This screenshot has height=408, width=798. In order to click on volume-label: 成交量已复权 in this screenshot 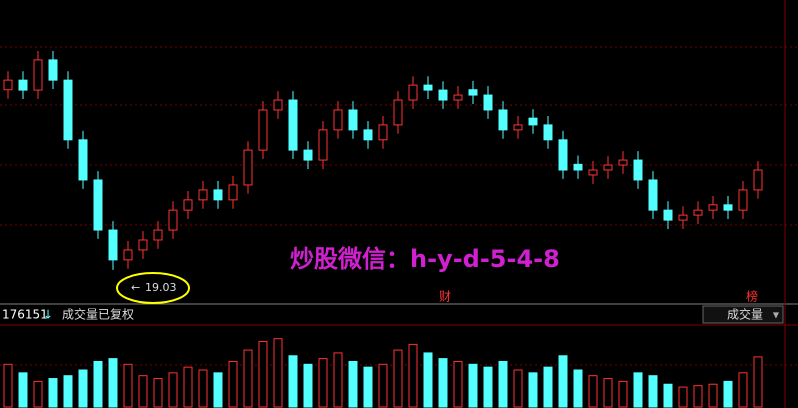, I will do `click(98, 314)`.